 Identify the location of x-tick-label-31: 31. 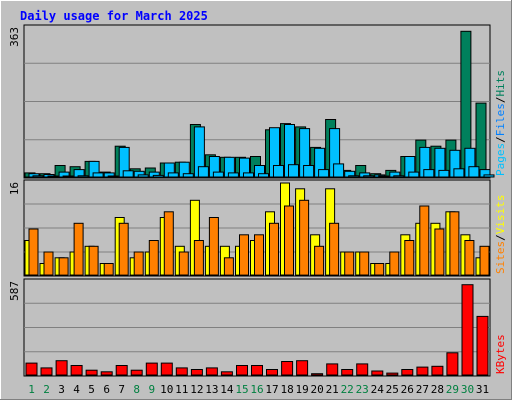
(482, 389).